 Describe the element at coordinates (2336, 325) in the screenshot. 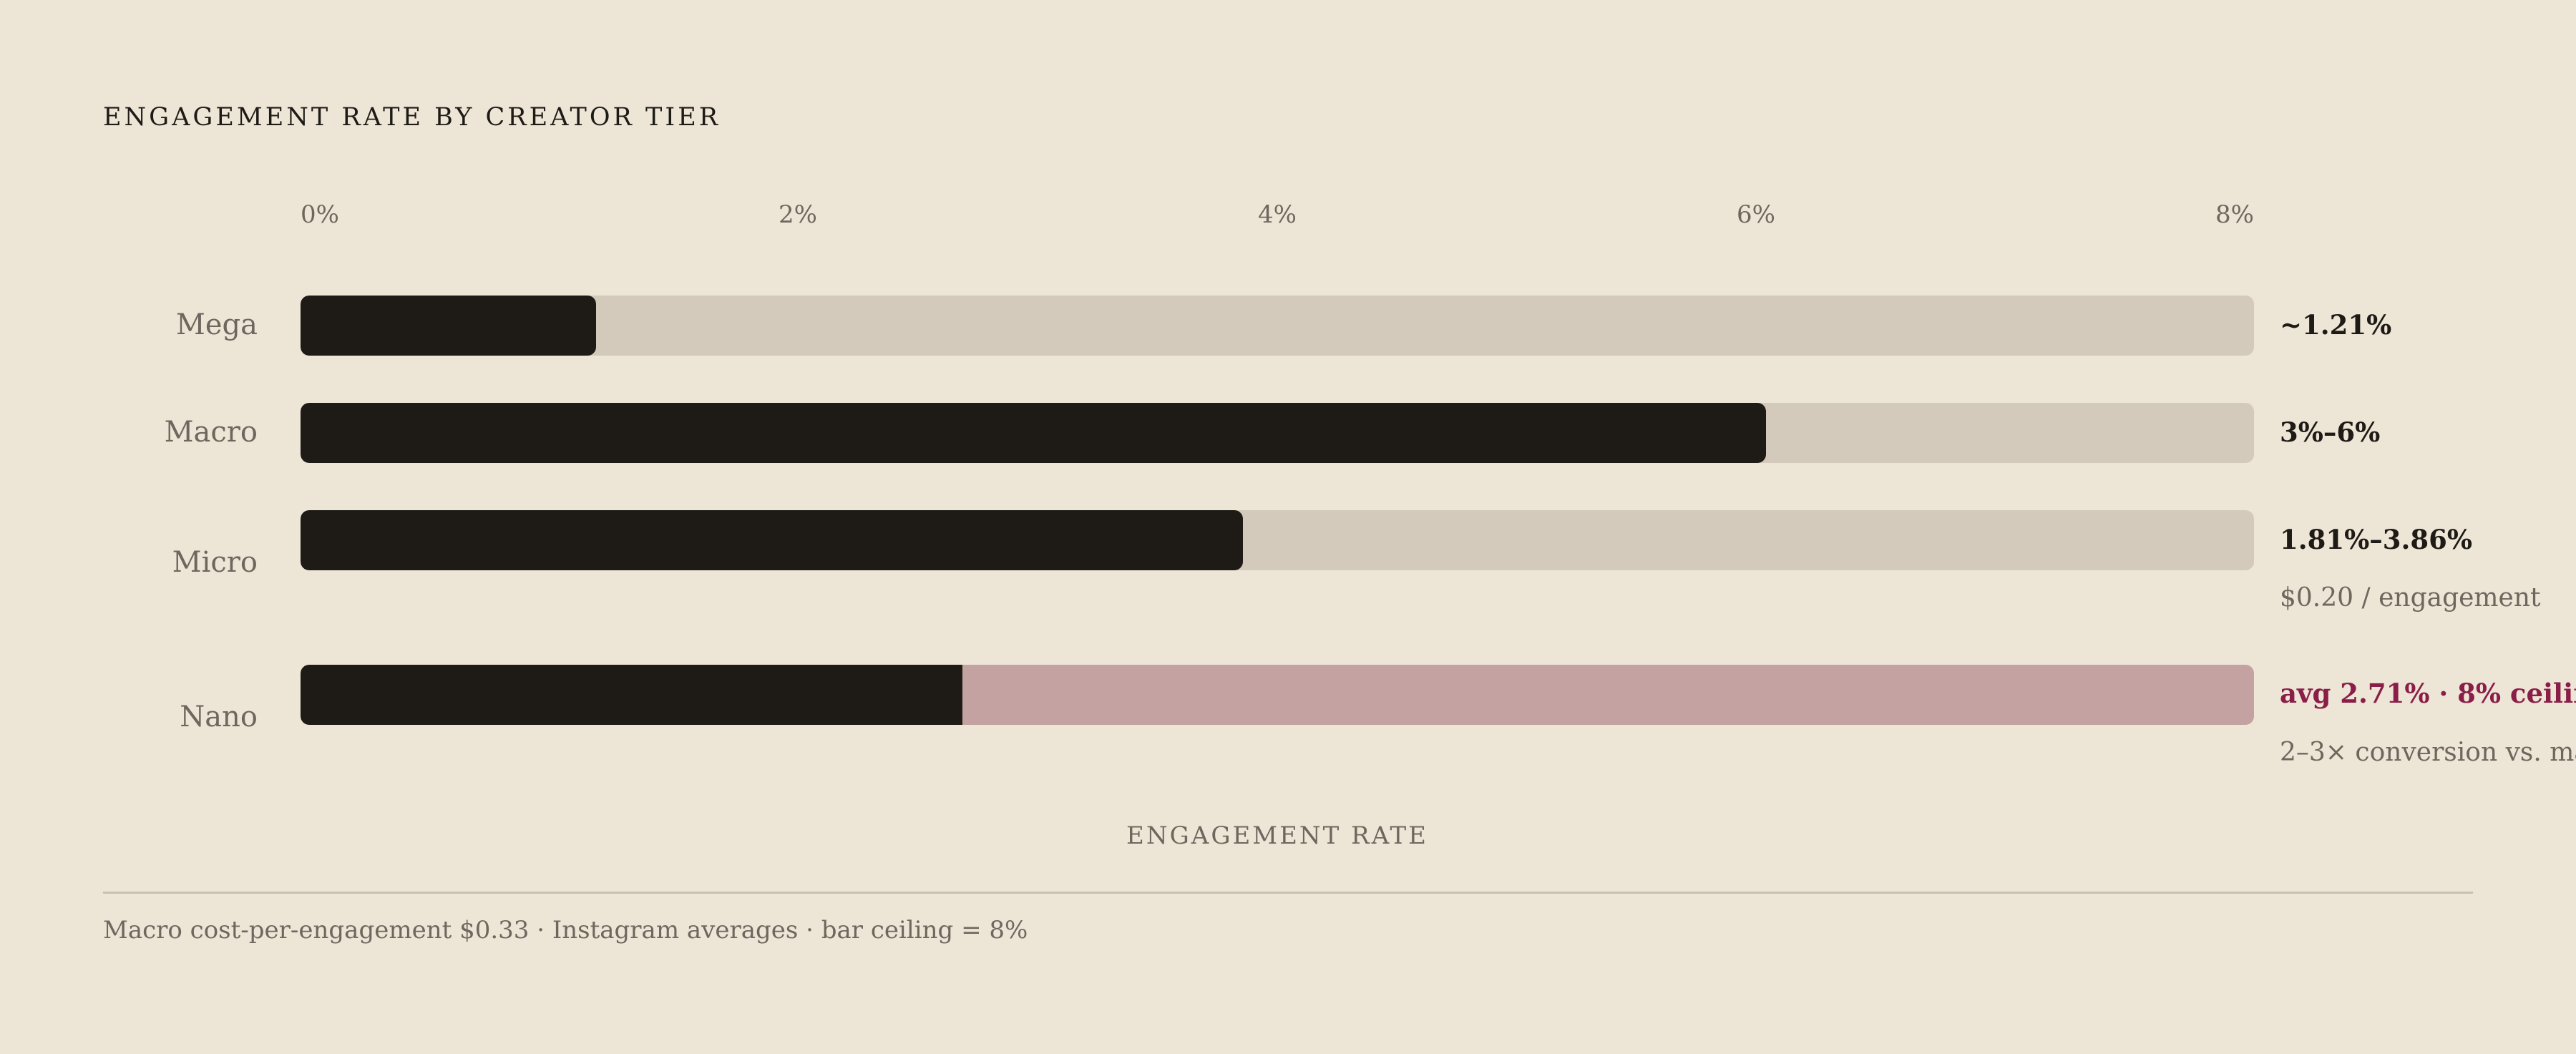

I see `value-label: ~1.21%` at that location.